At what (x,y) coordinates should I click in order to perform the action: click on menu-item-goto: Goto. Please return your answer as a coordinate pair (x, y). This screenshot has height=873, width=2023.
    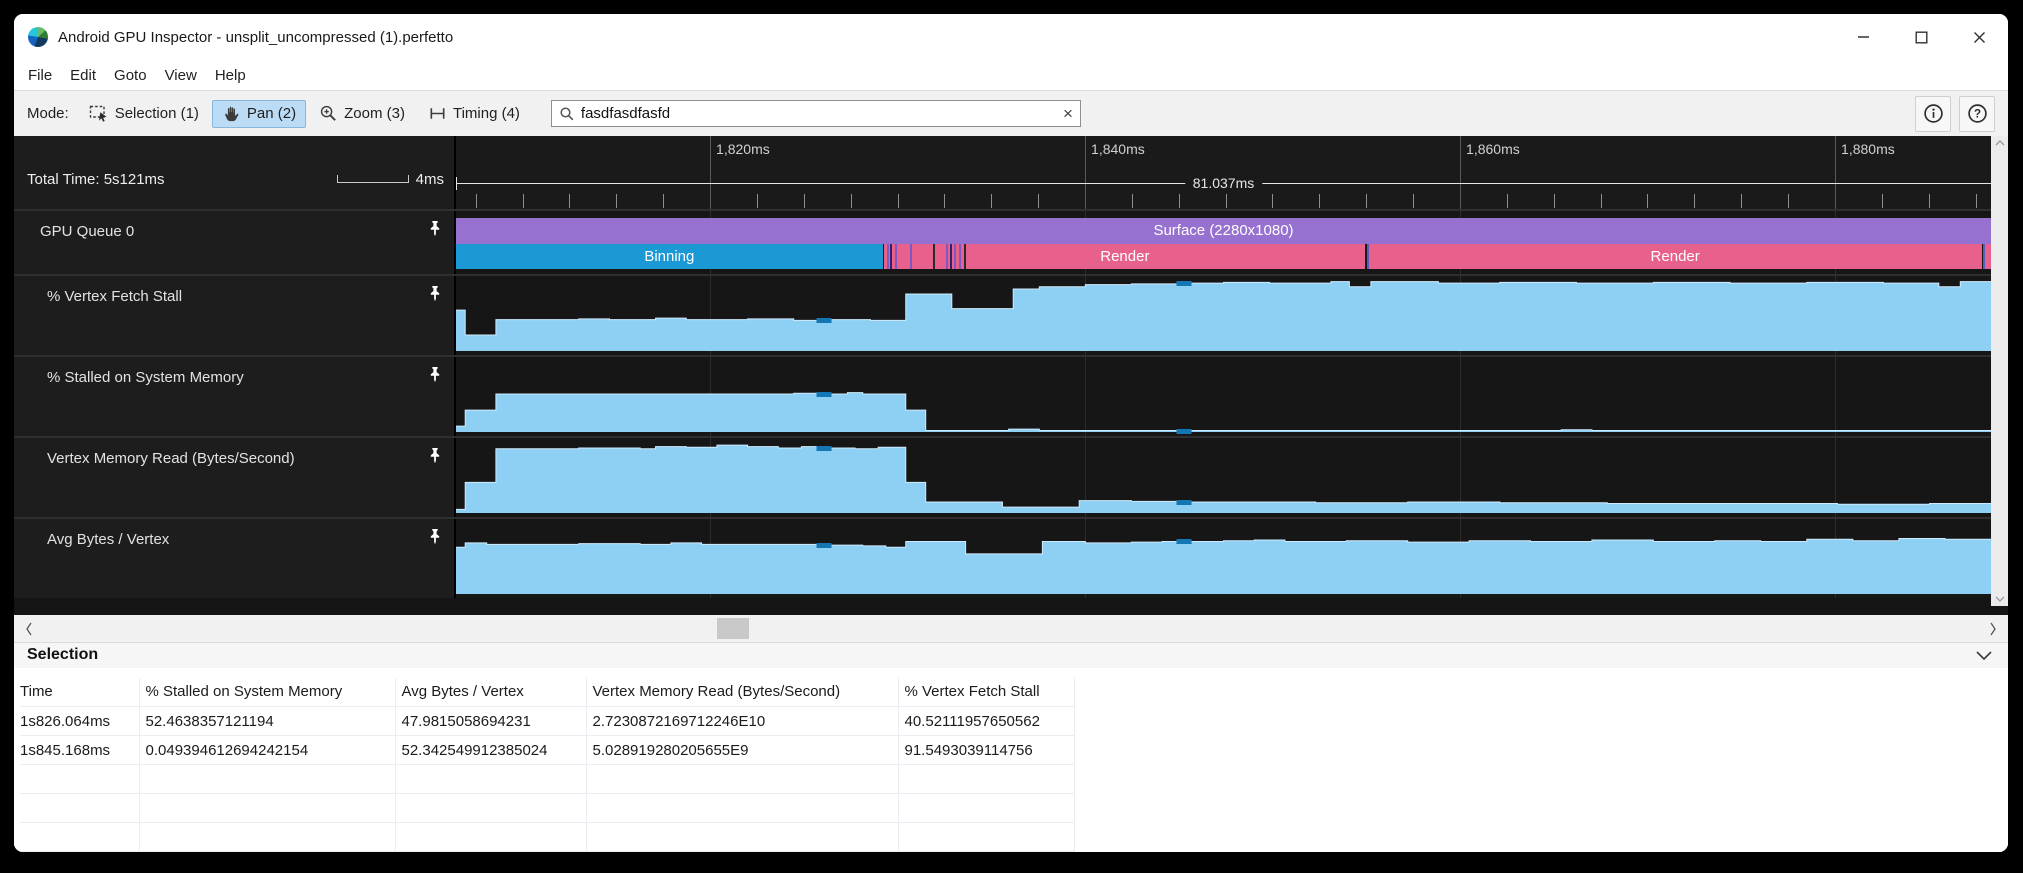
    Looking at the image, I should click on (130, 75).